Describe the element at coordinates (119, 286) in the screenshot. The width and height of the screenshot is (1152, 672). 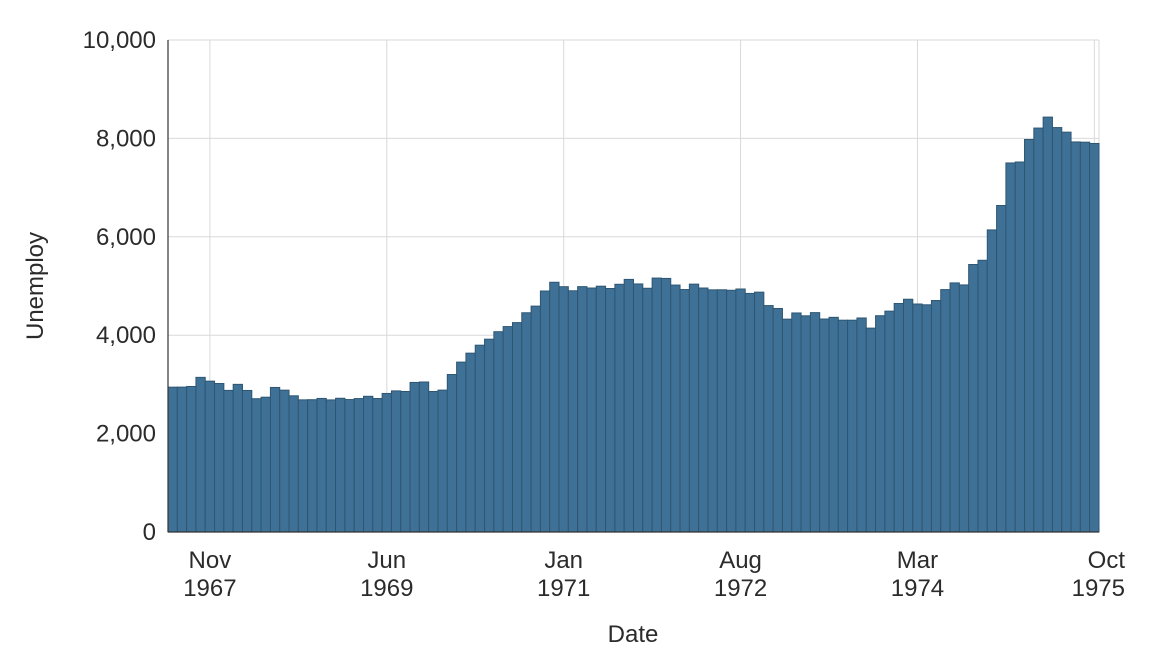
I see `y-tick-labels: 0 2,000 4,000 6,000 8,000 10,000` at that location.